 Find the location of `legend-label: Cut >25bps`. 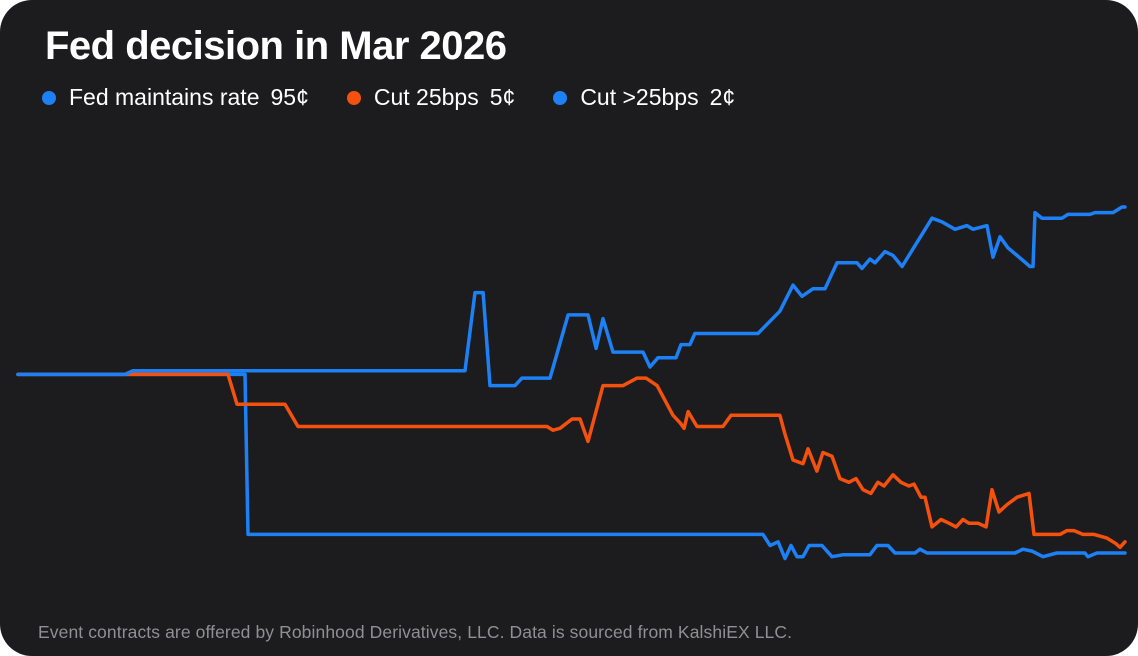

legend-label: Cut >25bps is located at coordinates (639, 97).